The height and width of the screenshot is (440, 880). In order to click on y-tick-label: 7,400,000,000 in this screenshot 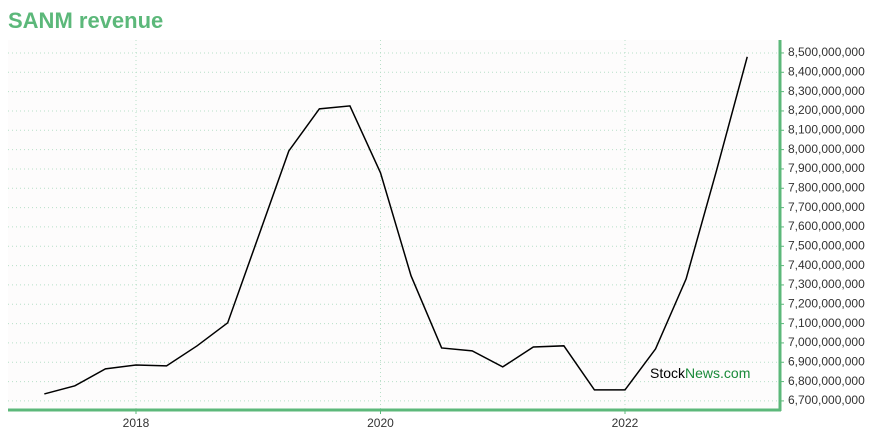, I will do `click(826, 265)`.